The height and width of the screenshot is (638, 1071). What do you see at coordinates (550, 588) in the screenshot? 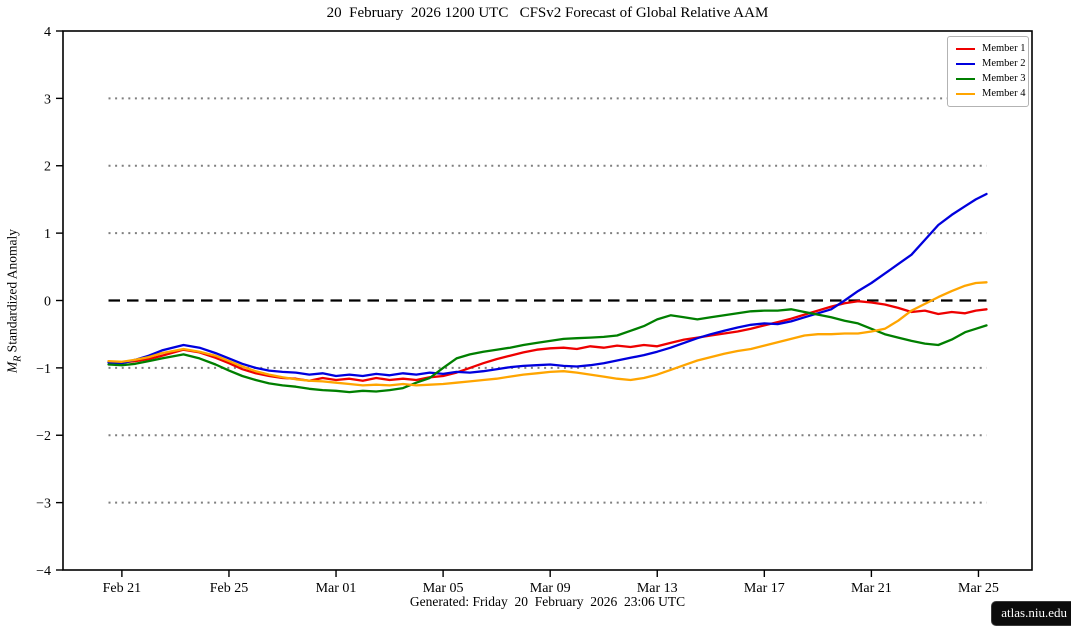
I see `x-tick-label-Mar-09: Mar 09` at bounding box center [550, 588].